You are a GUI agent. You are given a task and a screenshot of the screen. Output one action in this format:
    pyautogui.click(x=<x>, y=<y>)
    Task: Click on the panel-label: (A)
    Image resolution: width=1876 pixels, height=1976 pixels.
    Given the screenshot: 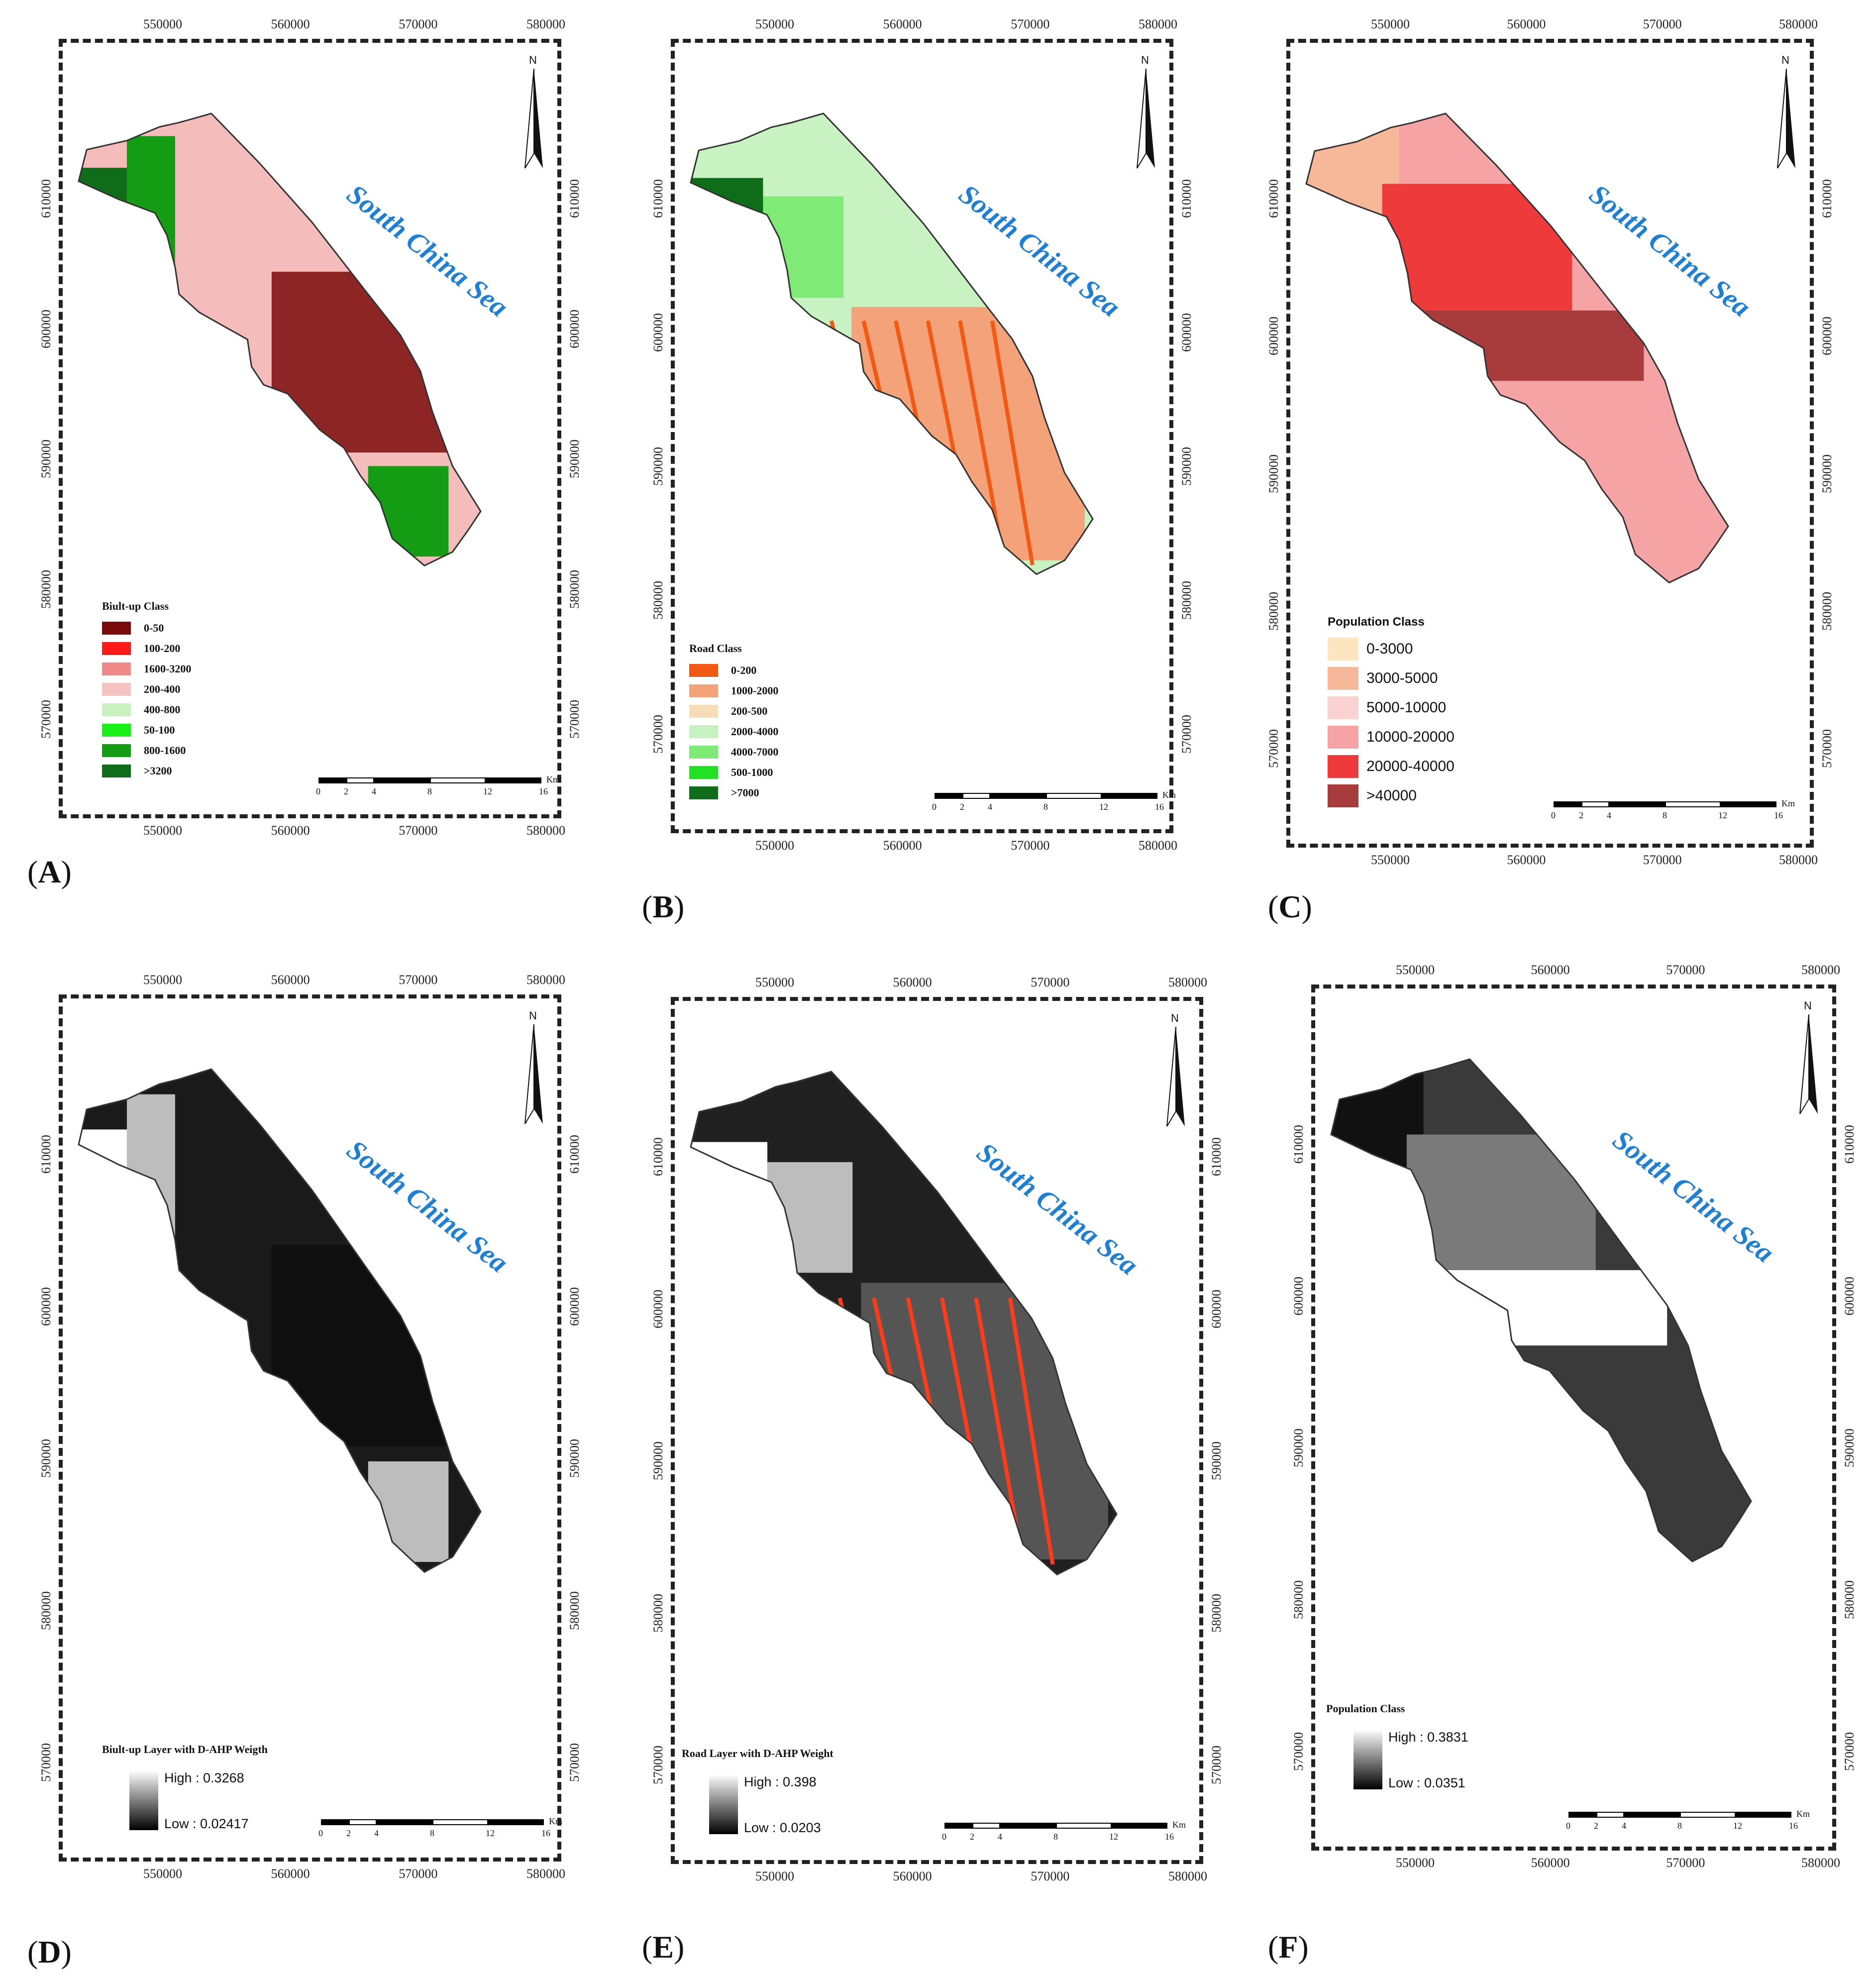 What is the action you would take?
    pyautogui.click(x=49, y=872)
    